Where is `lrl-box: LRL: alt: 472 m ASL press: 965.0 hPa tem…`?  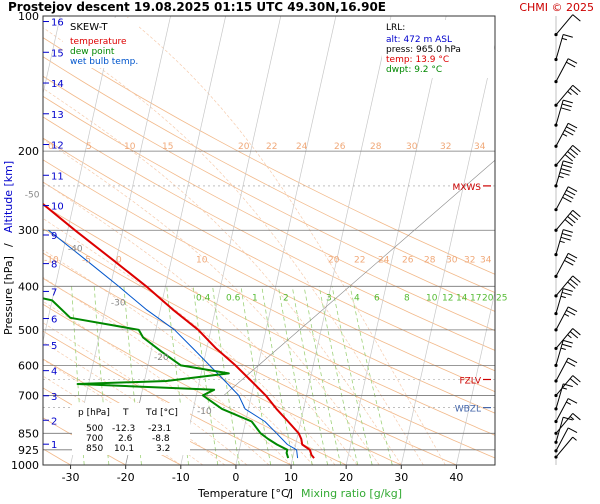 lrl-box: LRL: alt: 472 m ASL press: 965.0 hPa tem… is located at coordinates (438, 49).